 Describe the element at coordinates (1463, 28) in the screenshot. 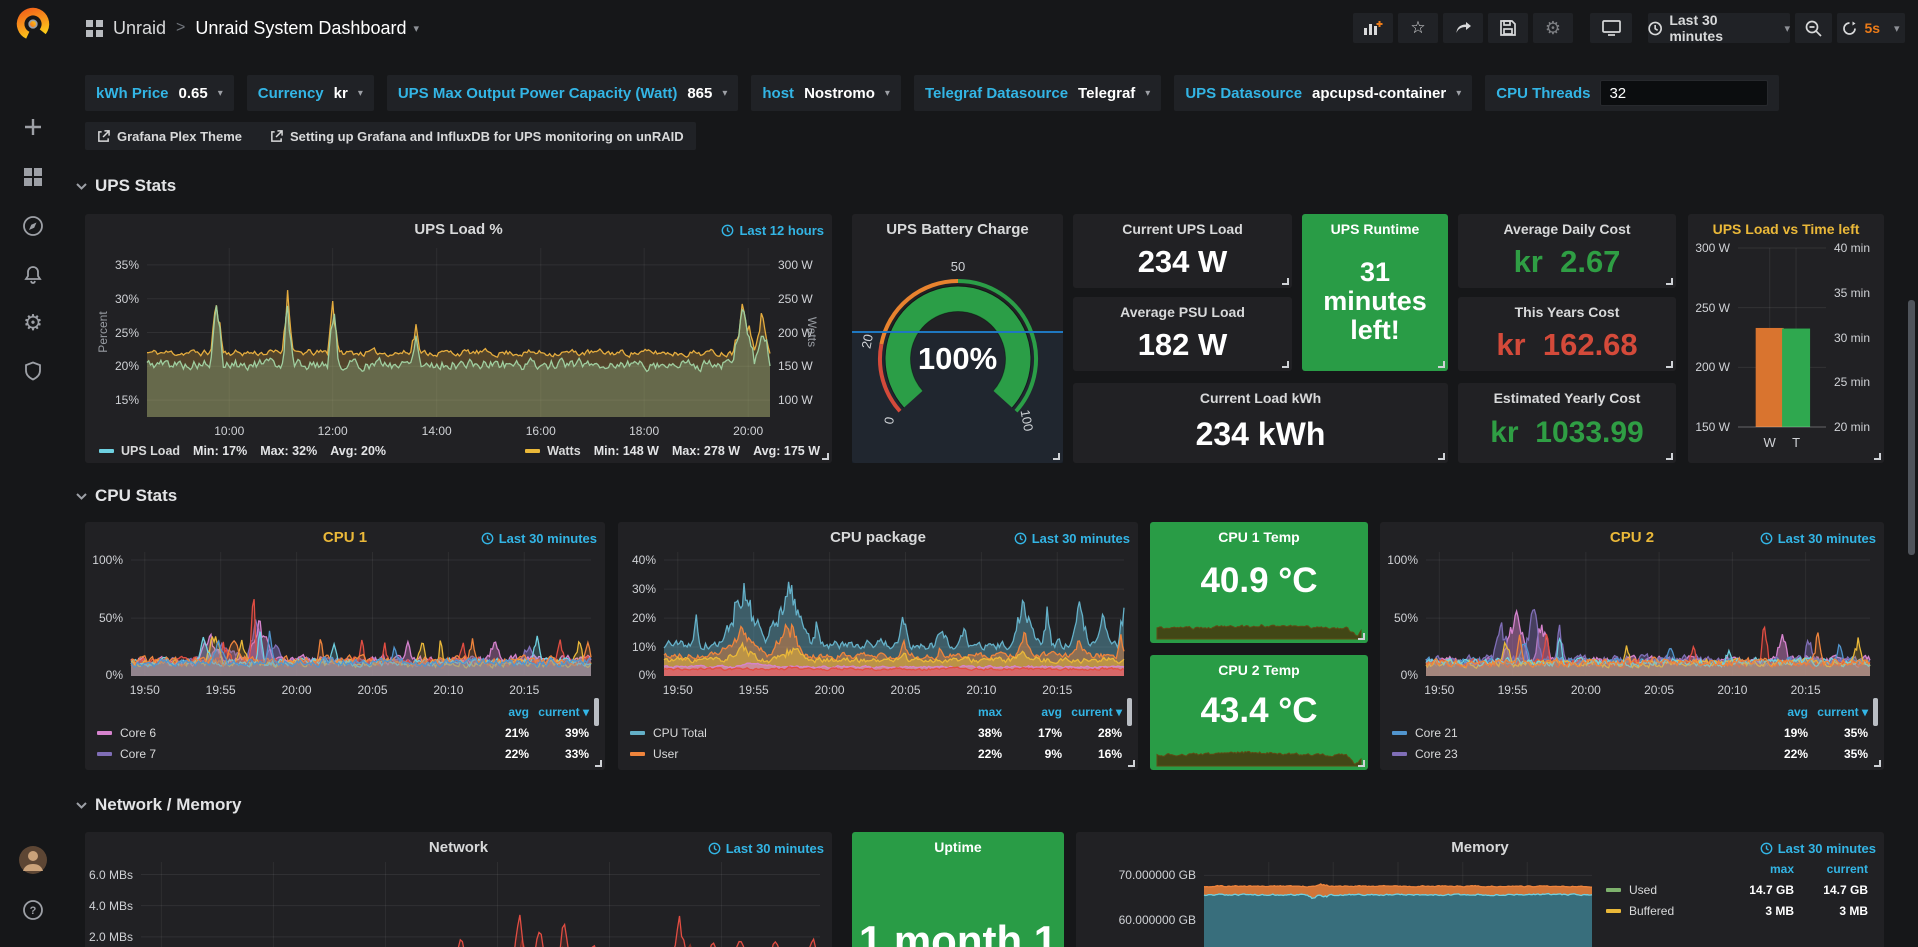

I see `share-button` at that location.